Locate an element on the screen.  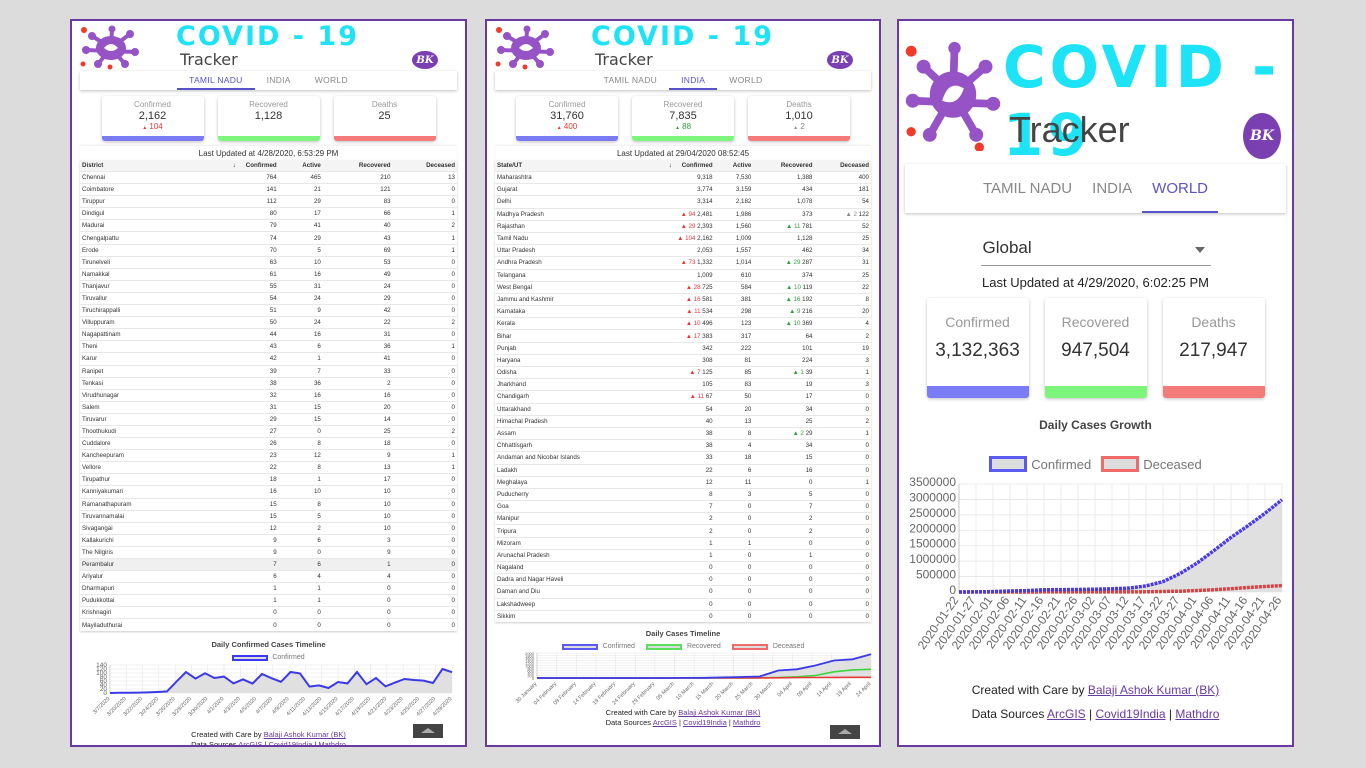
table-row: Odisha ▲ 7 125 85 ▲ 1 39 1 is located at coordinates (683, 372).